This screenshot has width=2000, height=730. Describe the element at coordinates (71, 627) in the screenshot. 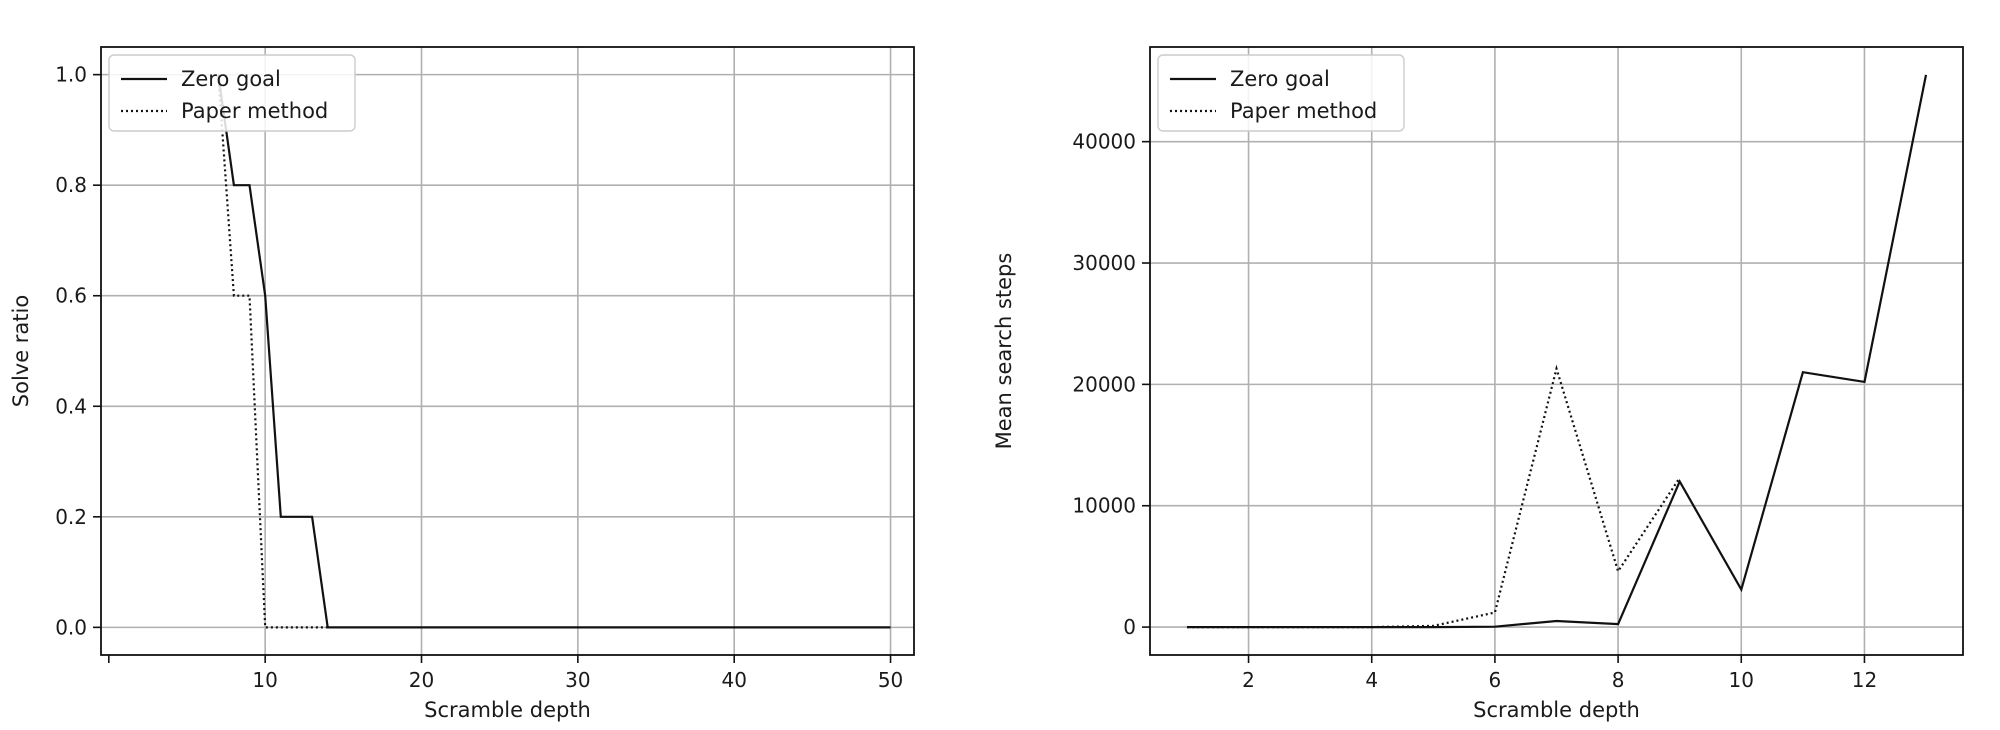

I see `y-tick-label: 0.0` at that location.